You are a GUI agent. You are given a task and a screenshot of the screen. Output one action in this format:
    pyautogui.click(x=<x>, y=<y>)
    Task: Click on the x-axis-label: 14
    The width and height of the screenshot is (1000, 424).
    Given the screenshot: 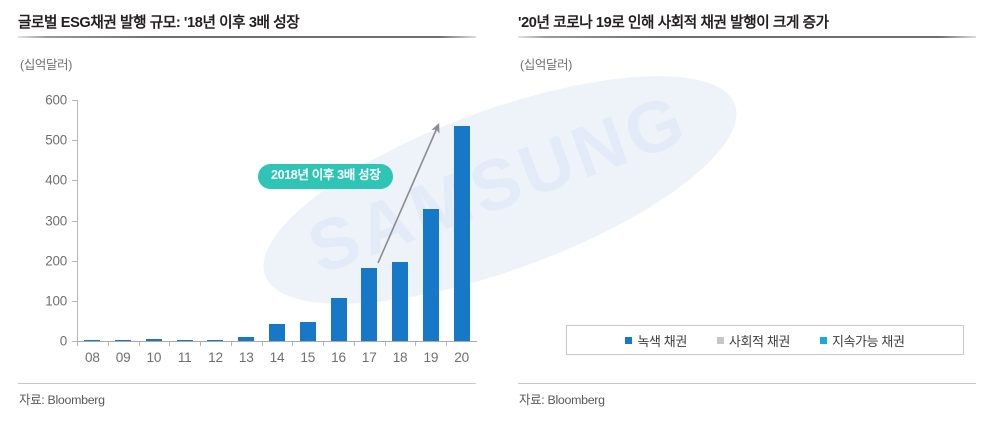 What is the action you would take?
    pyautogui.click(x=277, y=357)
    